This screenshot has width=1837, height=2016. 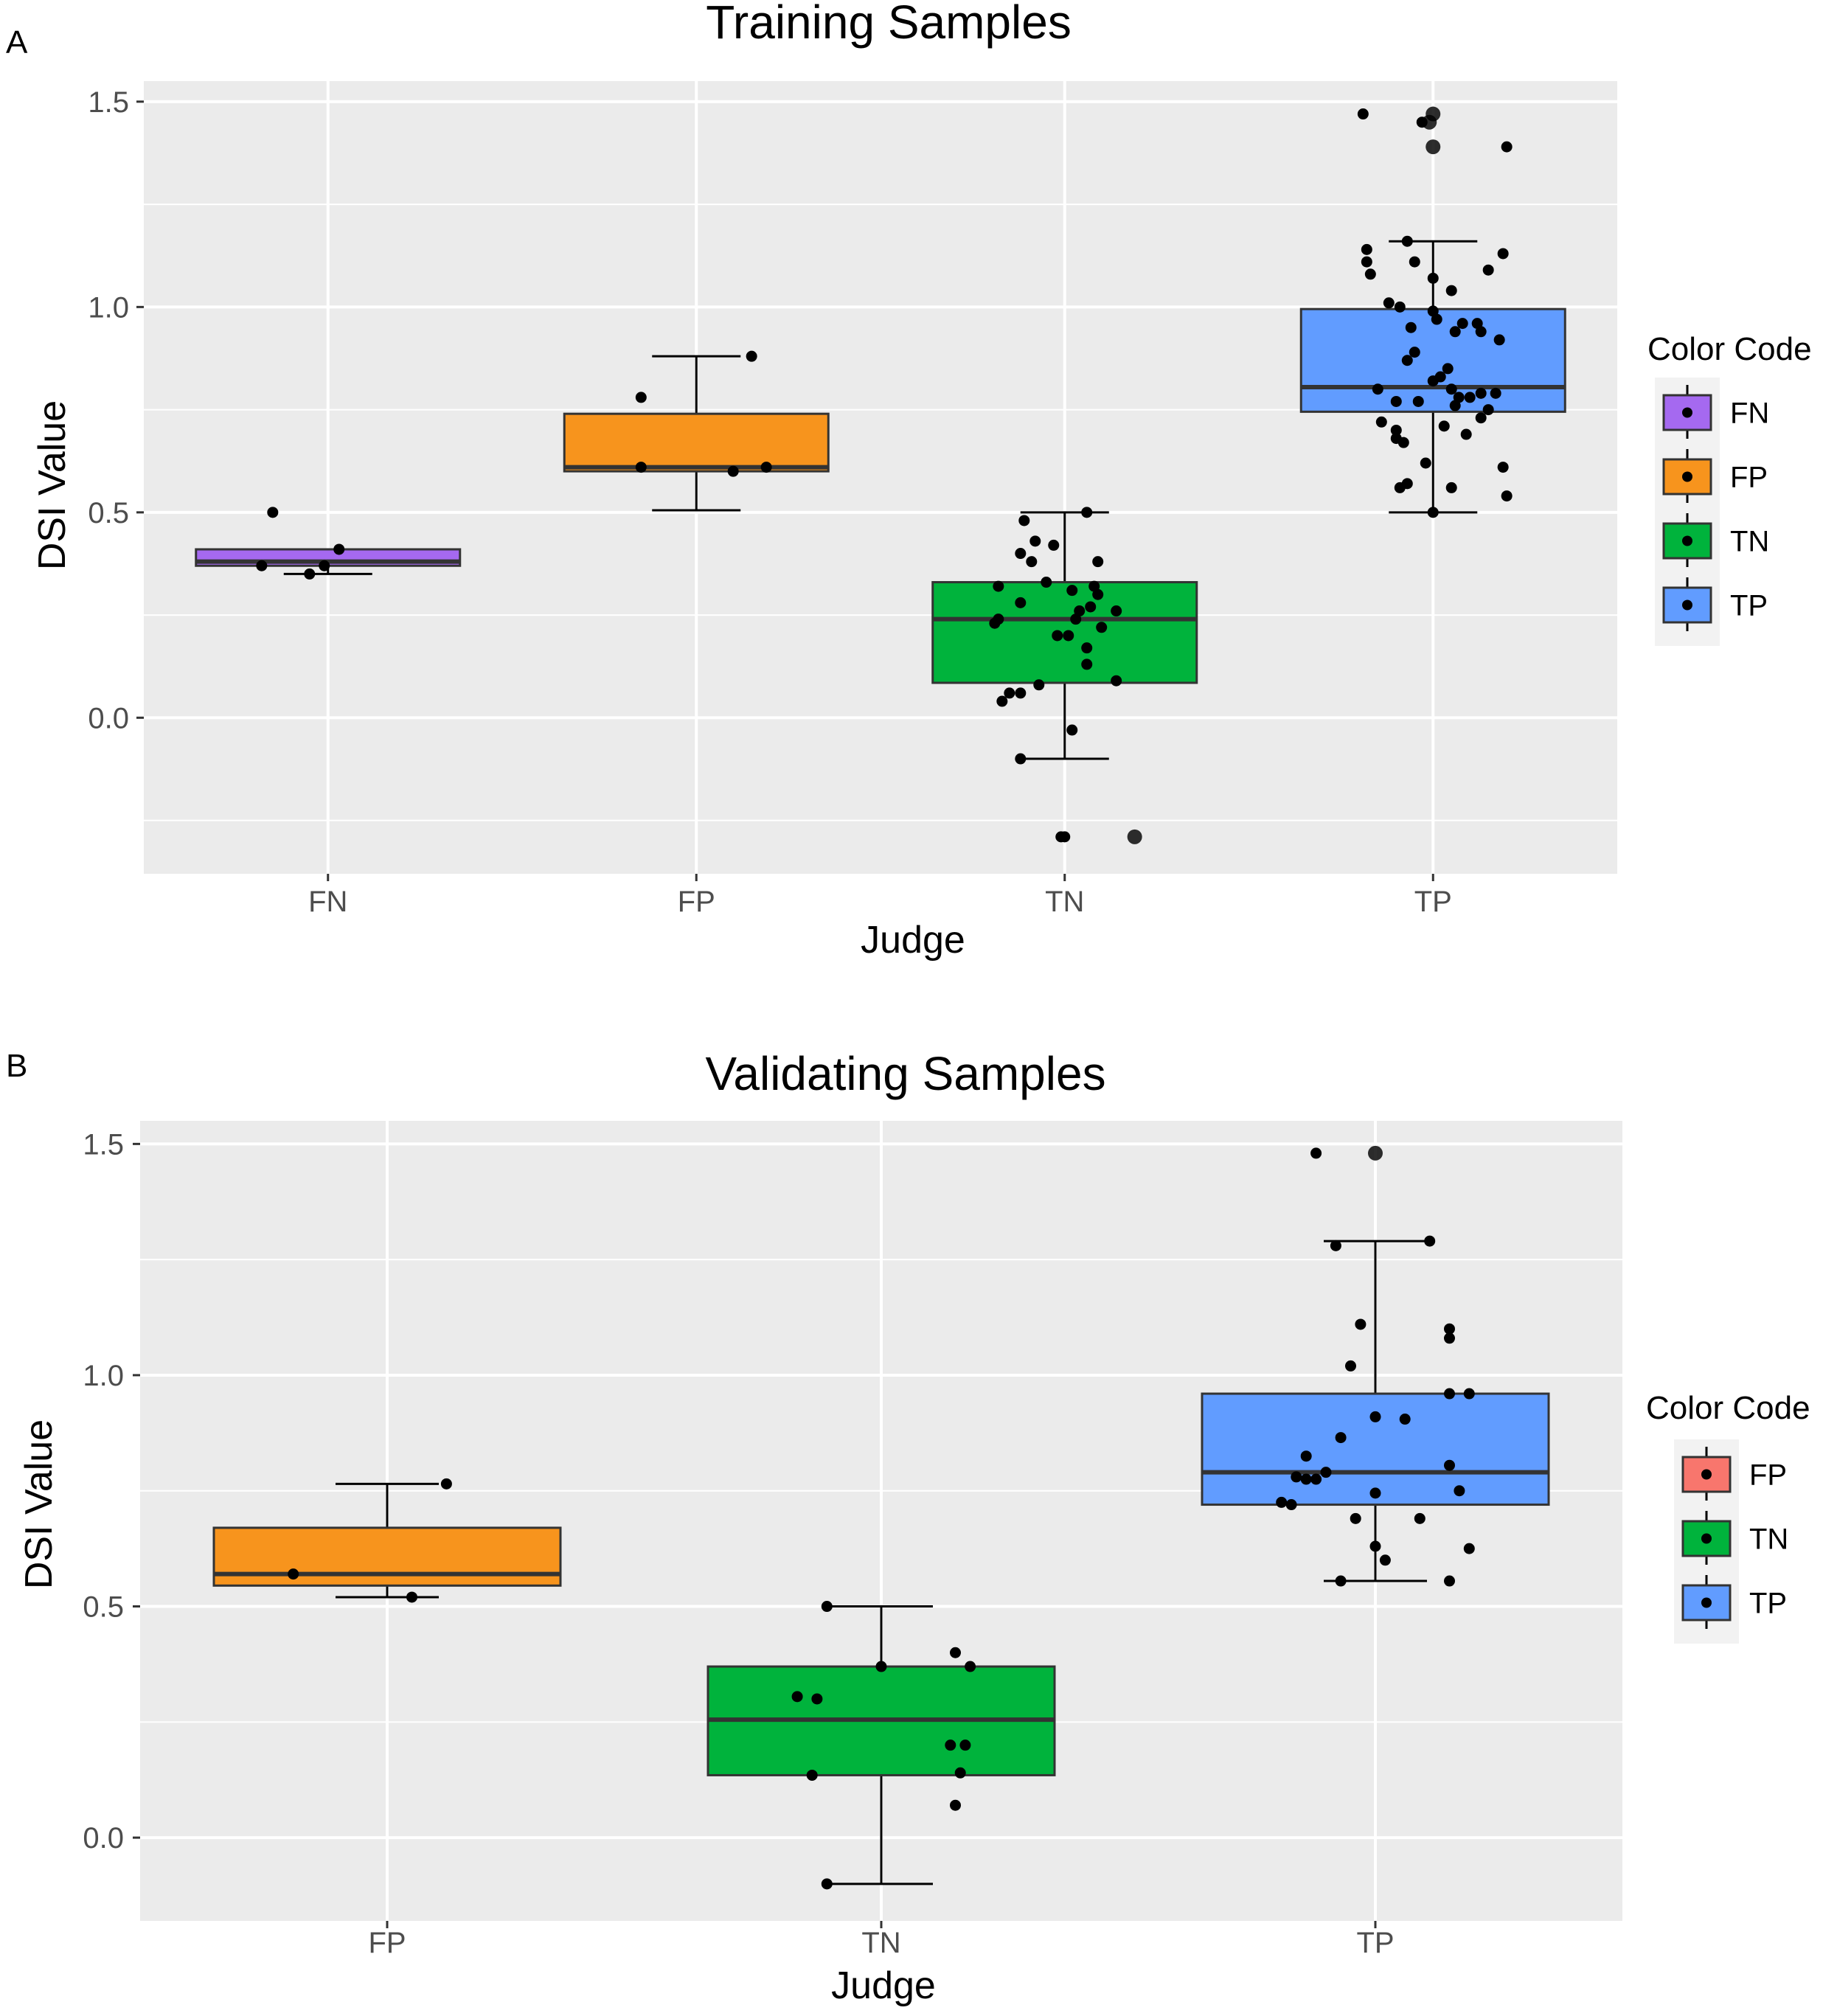 What do you see at coordinates (1433, 902) in the screenshot?
I see `panel-a-x-tick-label-tp: TP` at bounding box center [1433, 902].